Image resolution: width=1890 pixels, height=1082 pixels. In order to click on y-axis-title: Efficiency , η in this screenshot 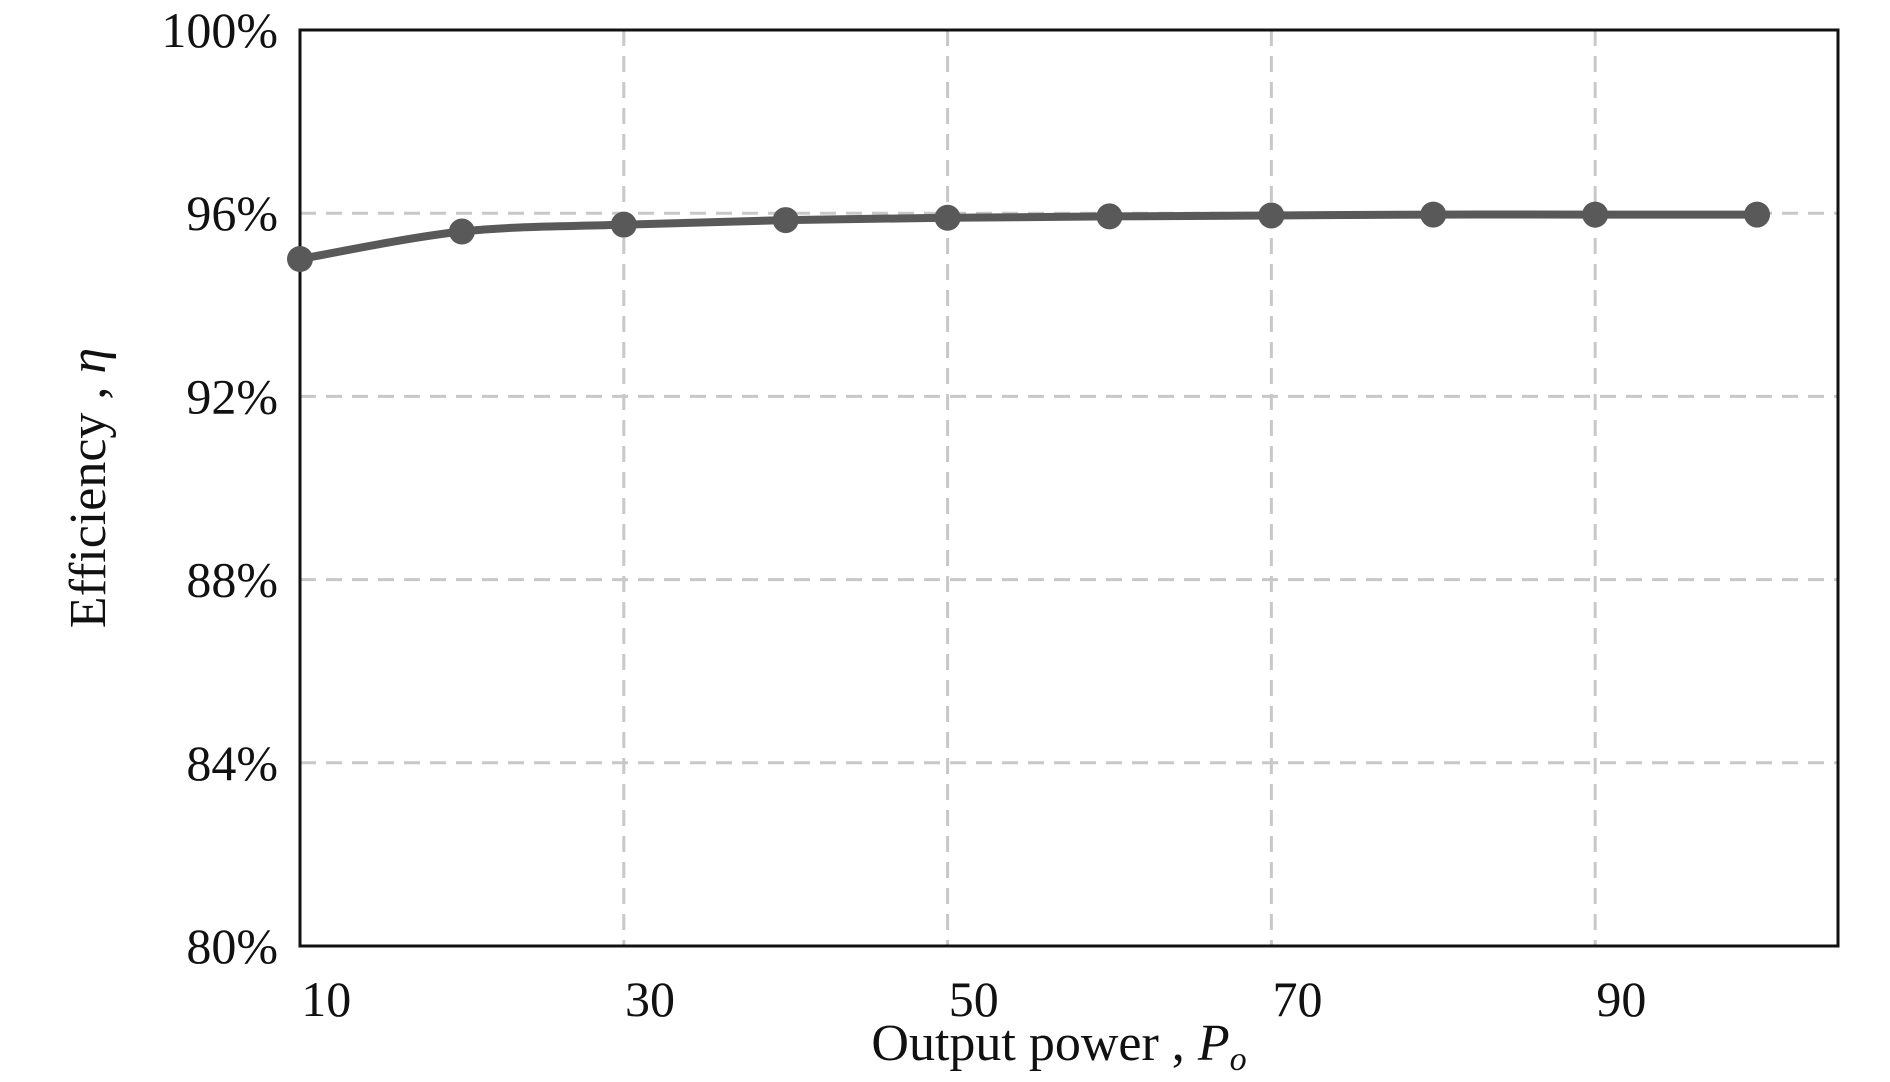, I will do `click(88, 488)`.